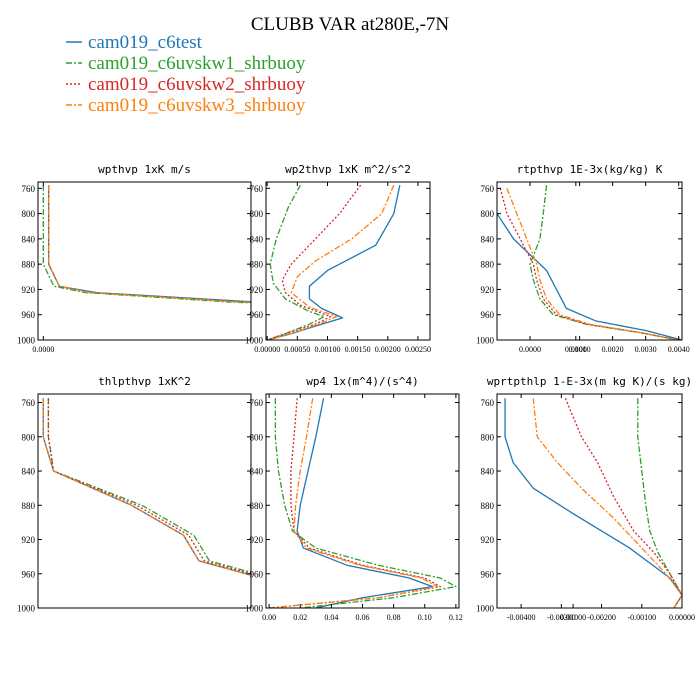 This screenshot has width=700, height=700. I want to click on x-tick-label: 0.00250, so click(418, 349).